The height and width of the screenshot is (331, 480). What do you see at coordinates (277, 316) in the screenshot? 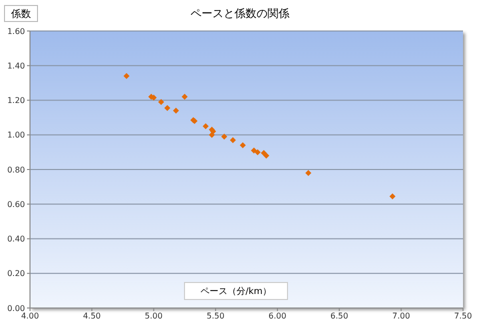
I see `x-tick-label: 6.00` at bounding box center [277, 316].